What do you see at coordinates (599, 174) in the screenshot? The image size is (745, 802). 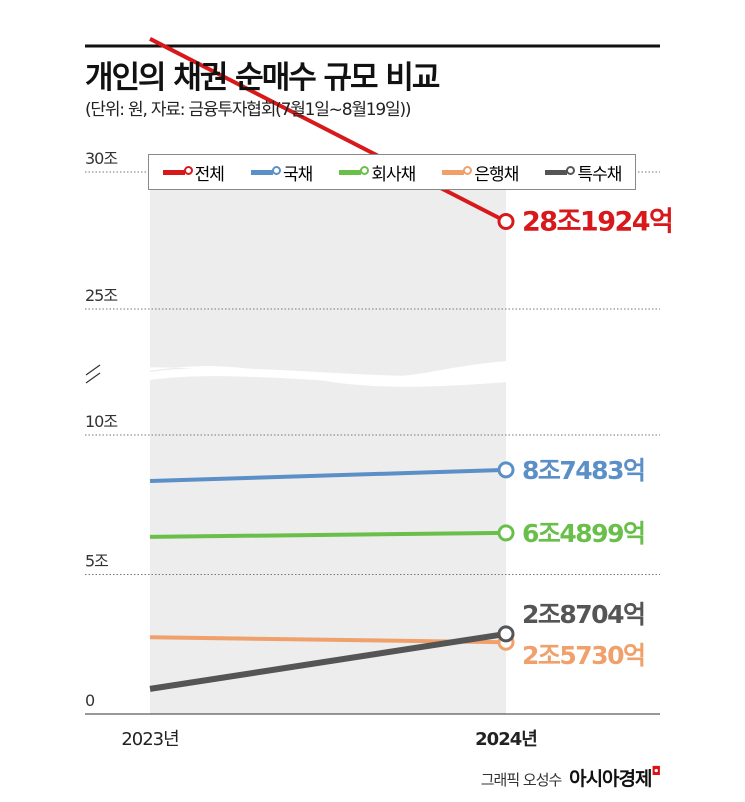 I see `legend-label: 특수채` at bounding box center [599, 174].